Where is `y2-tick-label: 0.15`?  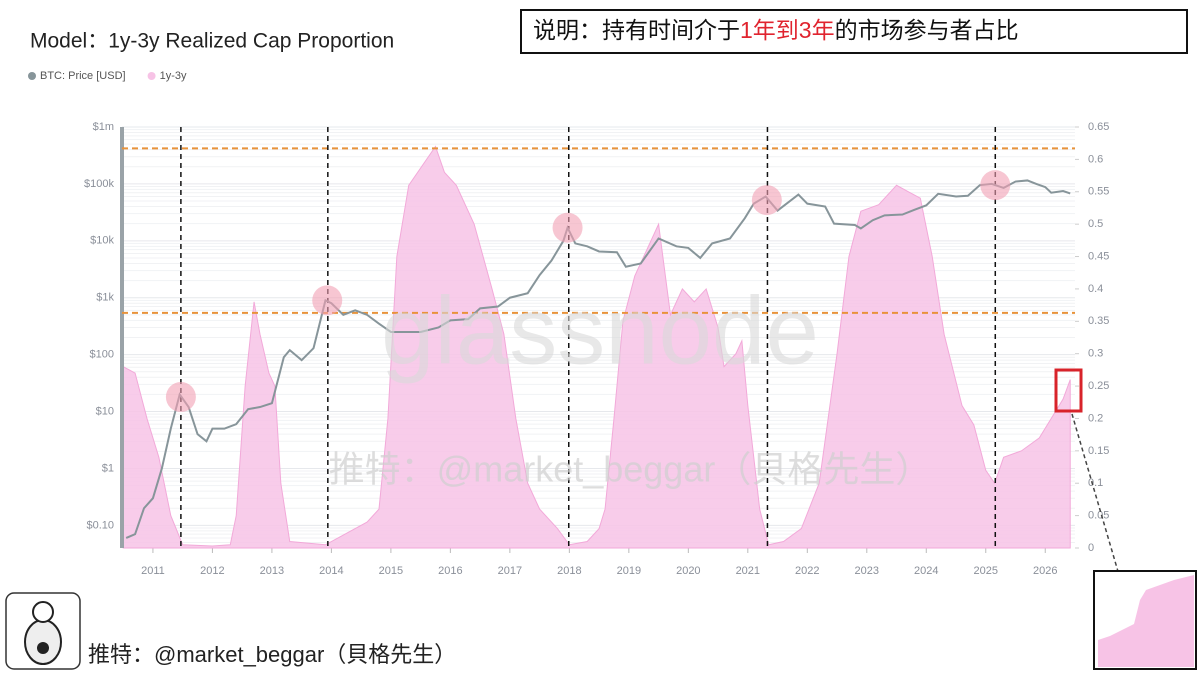 y2-tick-label: 0.15 is located at coordinates (1098, 451).